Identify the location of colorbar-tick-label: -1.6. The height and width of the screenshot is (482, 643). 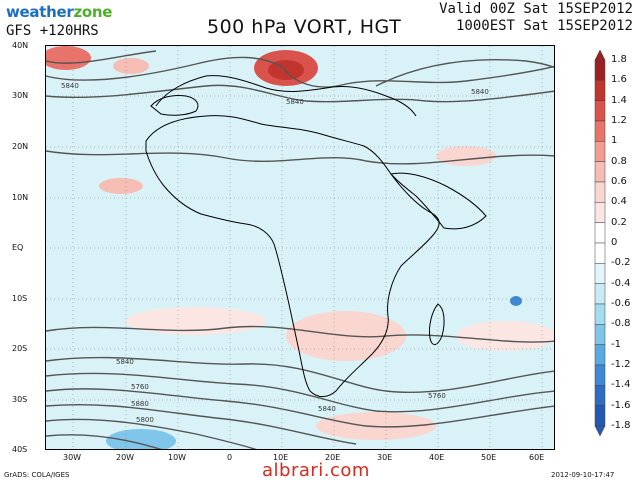
(621, 405).